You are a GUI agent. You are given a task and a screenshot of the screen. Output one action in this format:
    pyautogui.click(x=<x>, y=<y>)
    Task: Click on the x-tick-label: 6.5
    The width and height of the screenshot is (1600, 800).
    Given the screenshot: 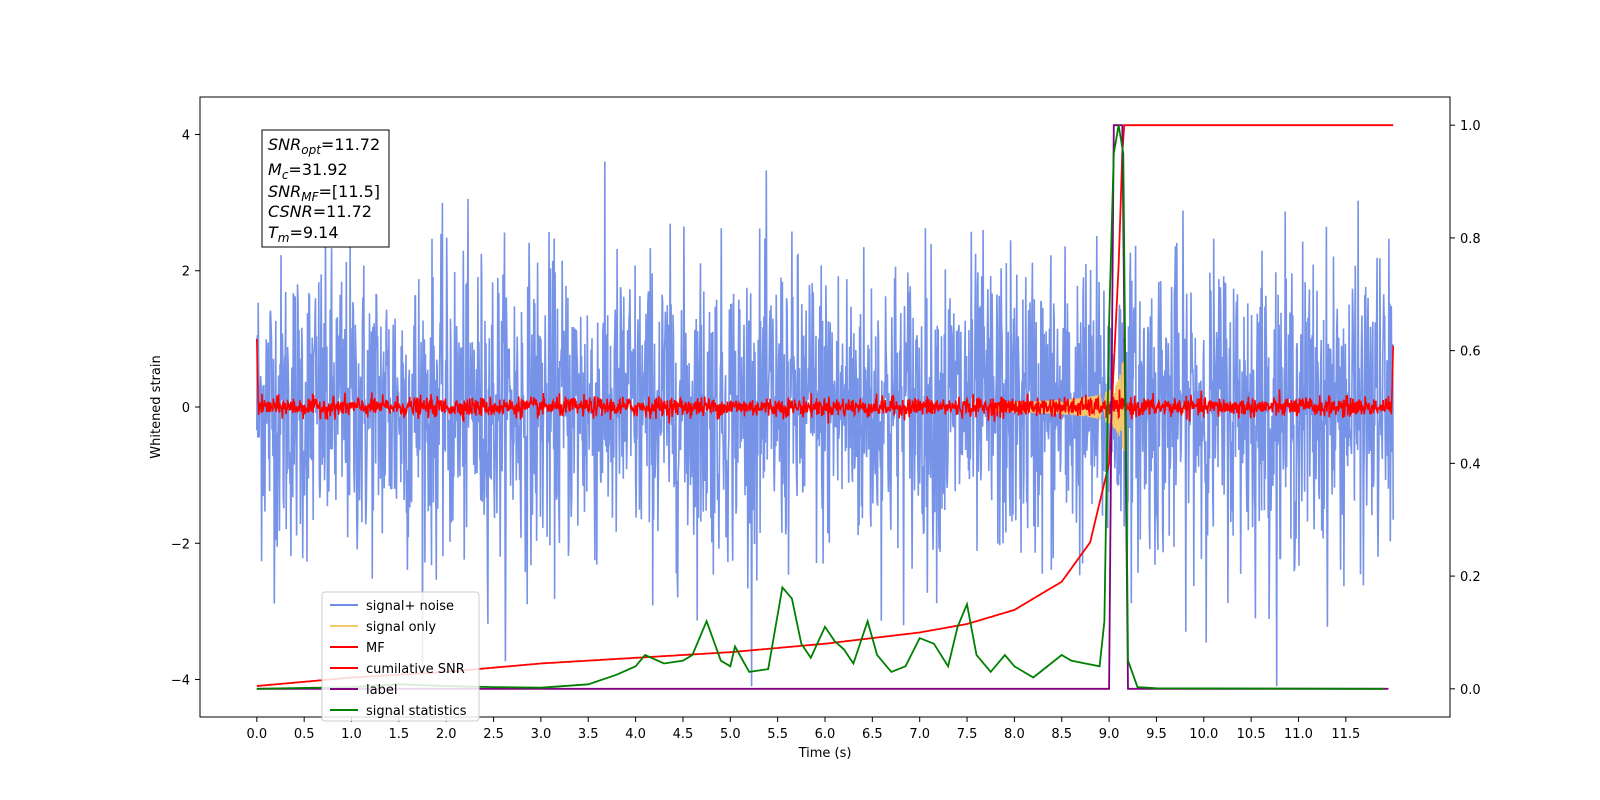 What is the action you would take?
    pyautogui.click(x=872, y=734)
    